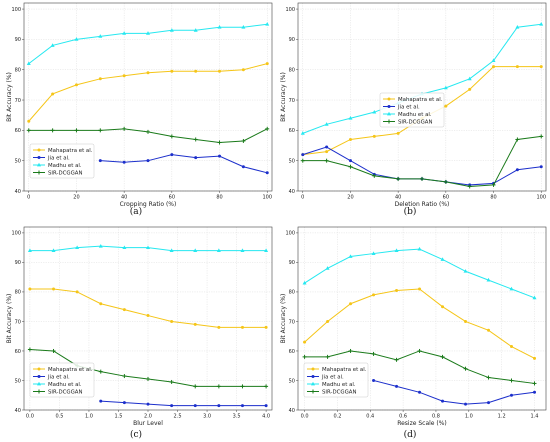 The height and width of the screenshot is (442, 550). Describe the element at coordinates (292, 131) in the screenshot. I see `y-tick-label: 60` at that location.